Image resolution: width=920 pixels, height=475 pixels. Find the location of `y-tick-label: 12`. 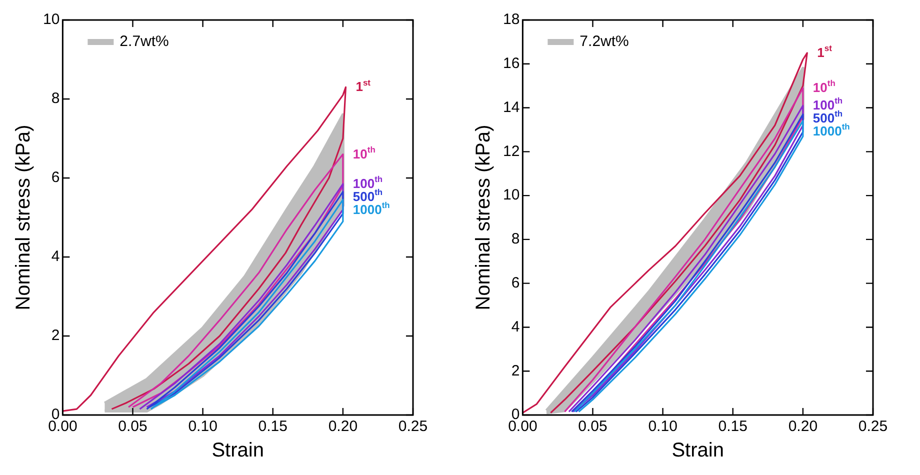

y-tick-label: 12 is located at coordinates (511, 151).